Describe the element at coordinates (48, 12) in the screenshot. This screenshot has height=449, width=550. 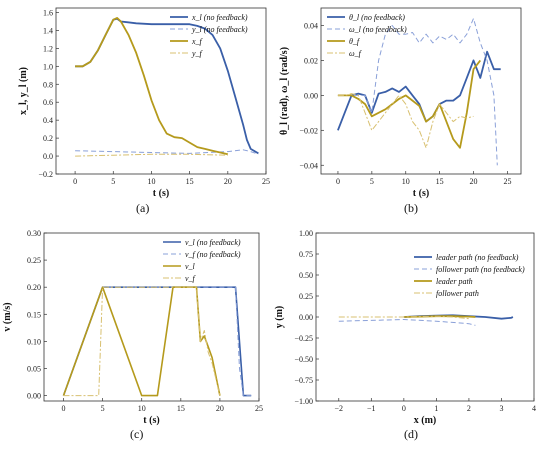
I see `y-tick-label: 1.6` at that location.